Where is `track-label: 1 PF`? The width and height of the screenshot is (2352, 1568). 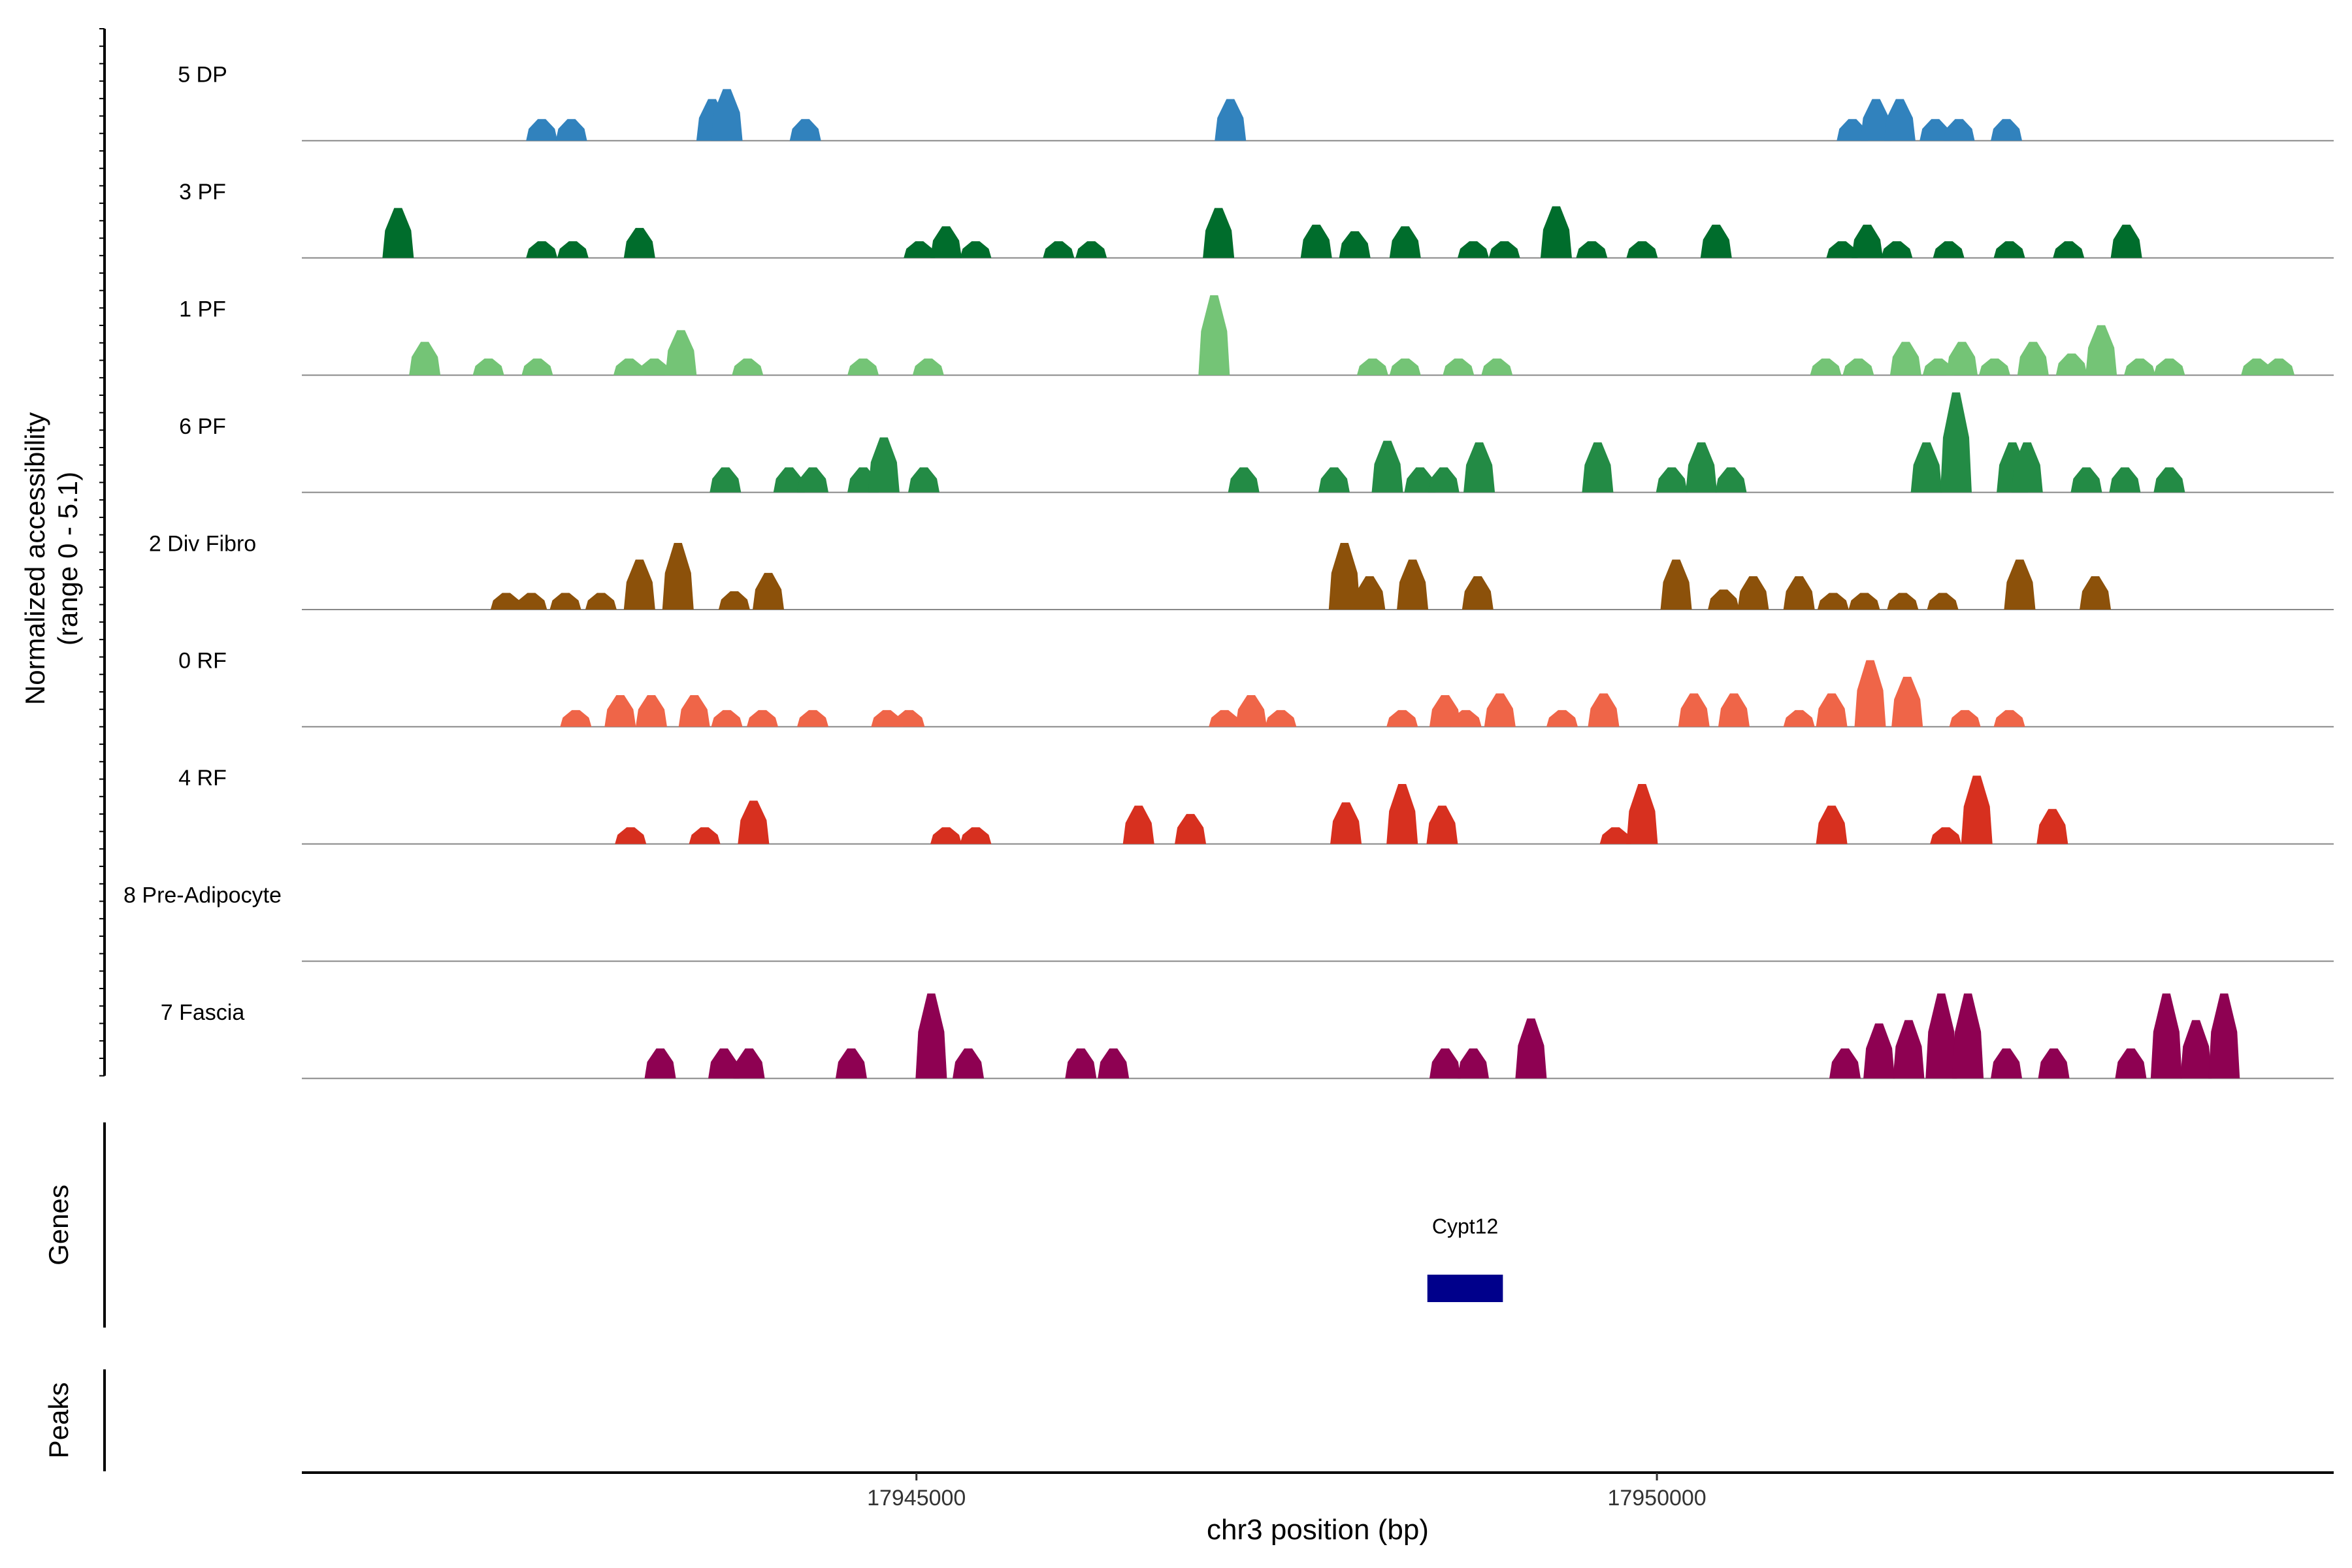
track-label: 1 PF is located at coordinates (202, 309).